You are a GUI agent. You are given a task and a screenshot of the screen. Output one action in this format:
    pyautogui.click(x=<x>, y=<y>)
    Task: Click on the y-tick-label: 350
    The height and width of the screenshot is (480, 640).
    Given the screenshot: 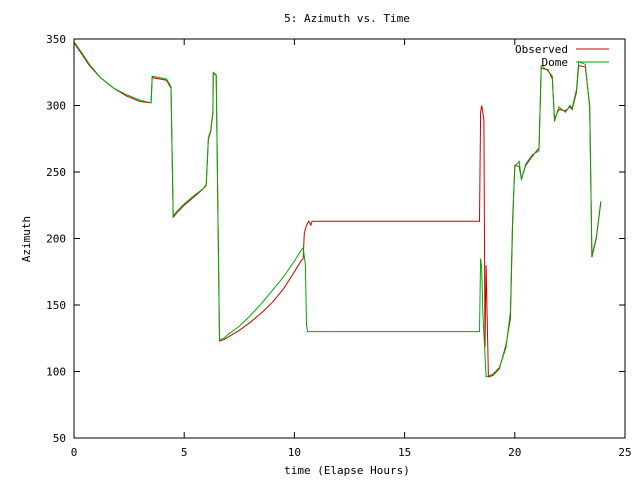 What is the action you would take?
    pyautogui.click(x=56, y=39)
    